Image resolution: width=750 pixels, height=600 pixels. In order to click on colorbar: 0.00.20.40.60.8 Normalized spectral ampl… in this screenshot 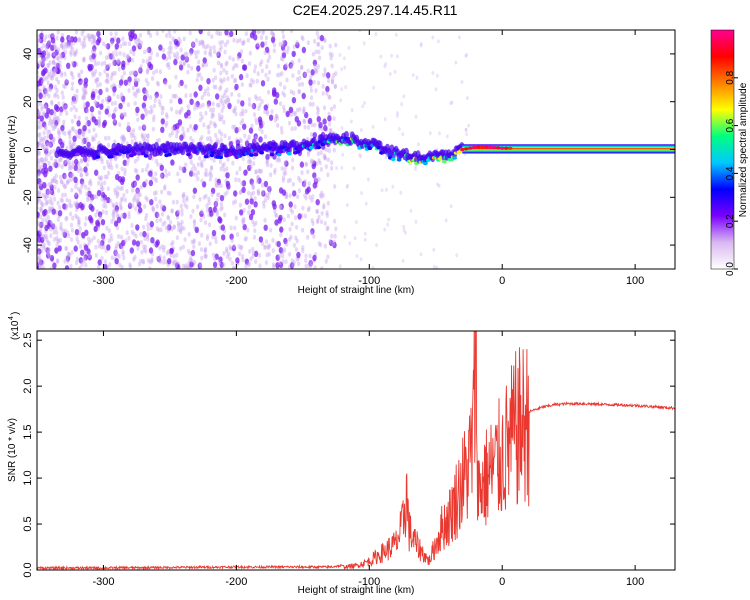, I will do `click(729, 152)`.